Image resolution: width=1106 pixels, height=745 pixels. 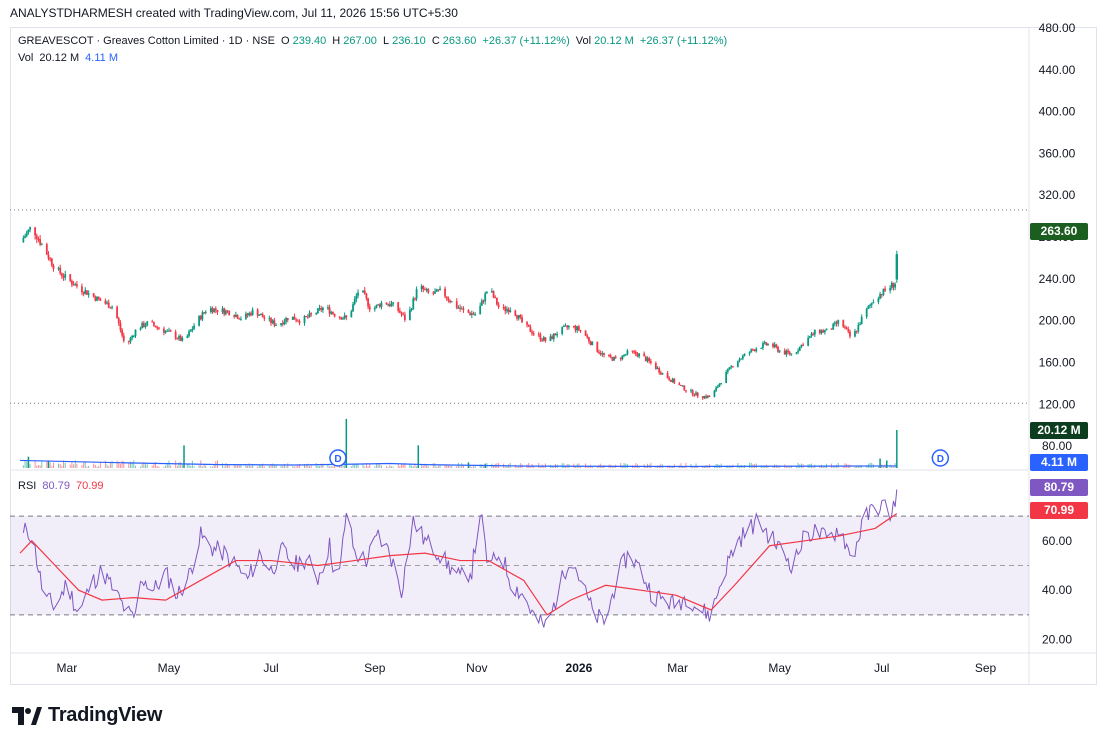 I want to click on rsi-label: RSI, so click(x=27, y=486).